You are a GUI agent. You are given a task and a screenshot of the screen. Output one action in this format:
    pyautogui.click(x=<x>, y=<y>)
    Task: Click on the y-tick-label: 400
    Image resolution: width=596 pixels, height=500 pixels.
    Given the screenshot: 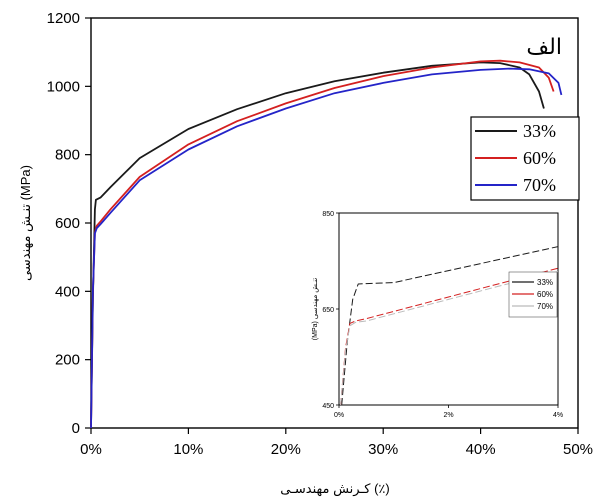 What is the action you would take?
    pyautogui.click(x=67, y=291)
    